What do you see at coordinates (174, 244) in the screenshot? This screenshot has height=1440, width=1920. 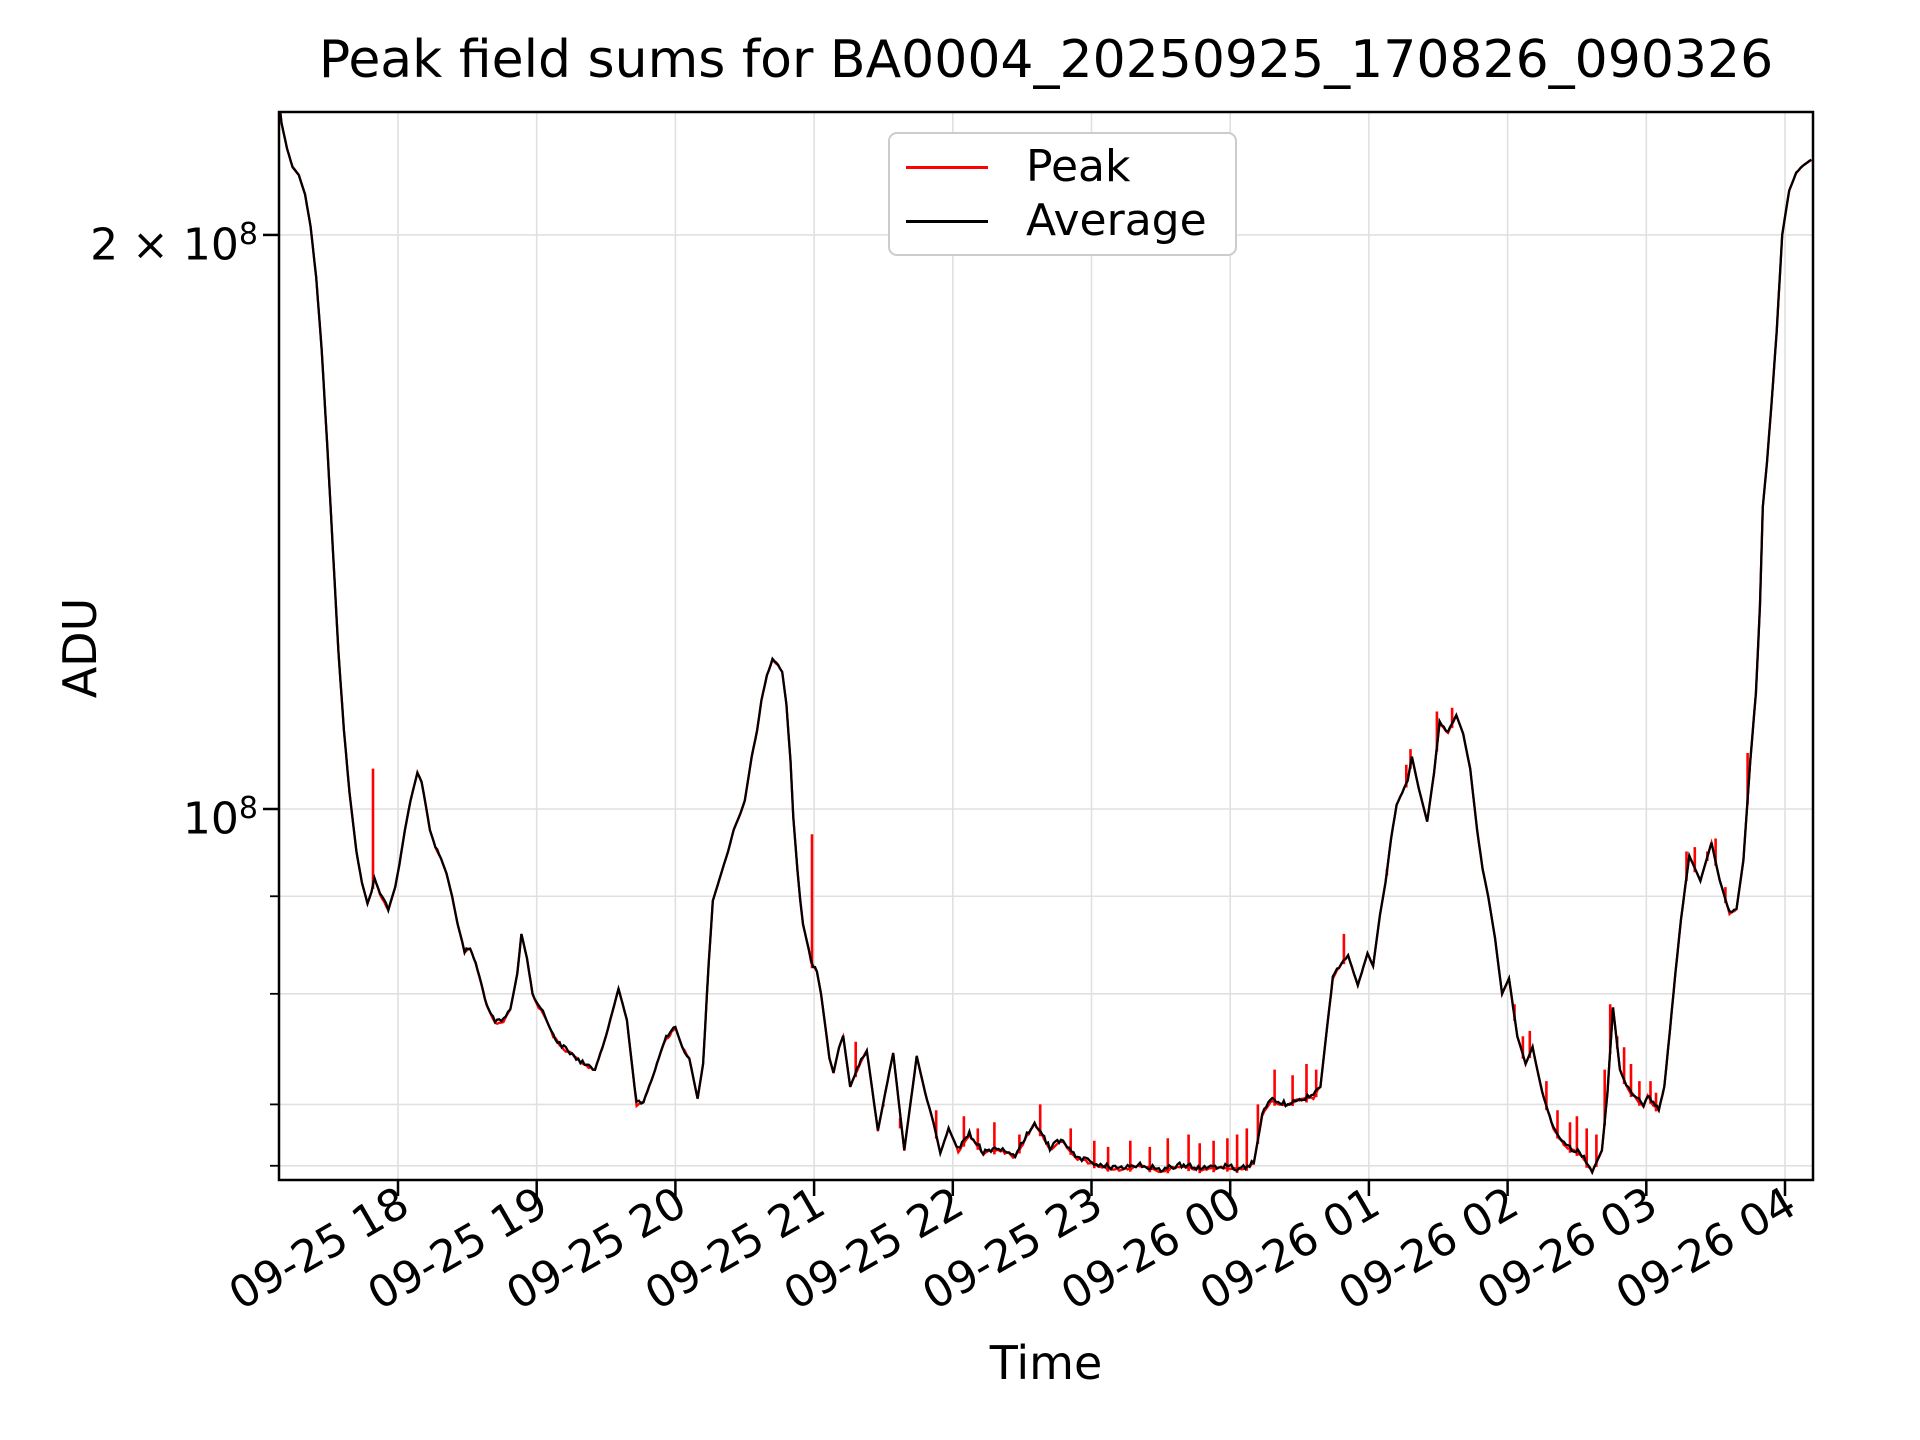 I see `y-tick-label-2e8: 2 × 108` at bounding box center [174, 244].